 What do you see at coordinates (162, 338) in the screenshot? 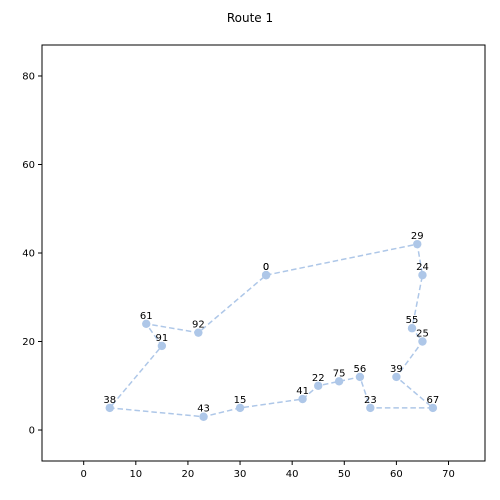
I see `point-label: 91` at bounding box center [162, 338].